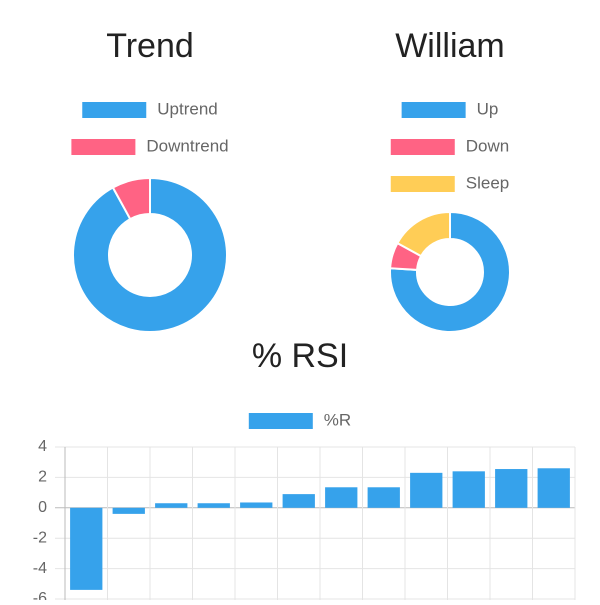 This screenshot has width=600, height=605. I want to click on legend-label: Up, so click(488, 108).